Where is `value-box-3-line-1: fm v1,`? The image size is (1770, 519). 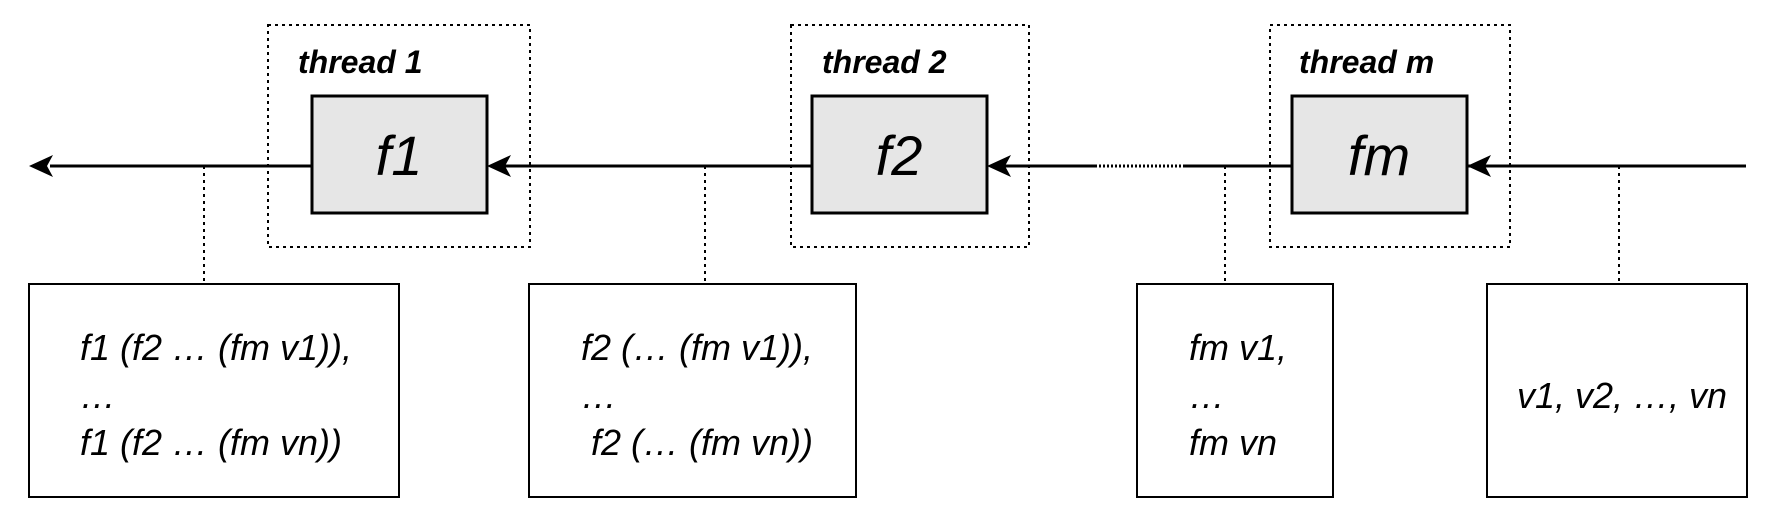 value-box-3-line-1: fm v1, is located at coordinates (1238, 347).